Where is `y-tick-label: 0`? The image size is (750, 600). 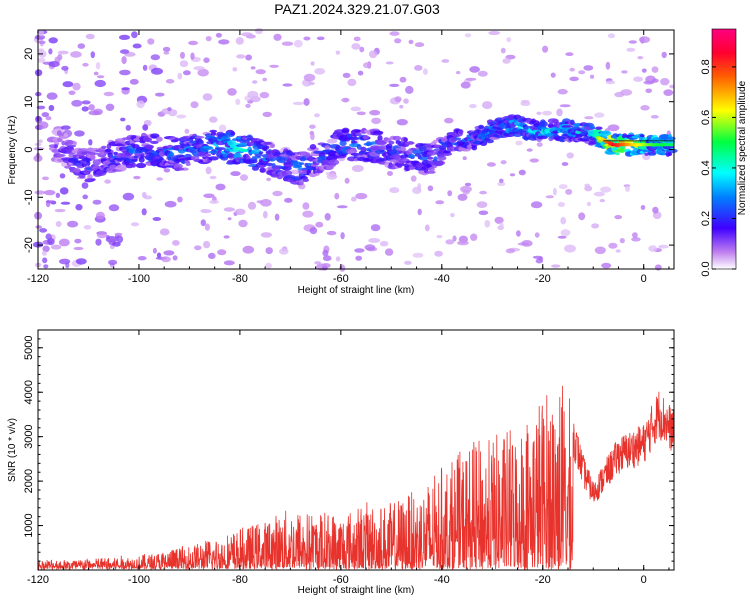 y-tick-label: 0 is located at coordinates (29, 149).